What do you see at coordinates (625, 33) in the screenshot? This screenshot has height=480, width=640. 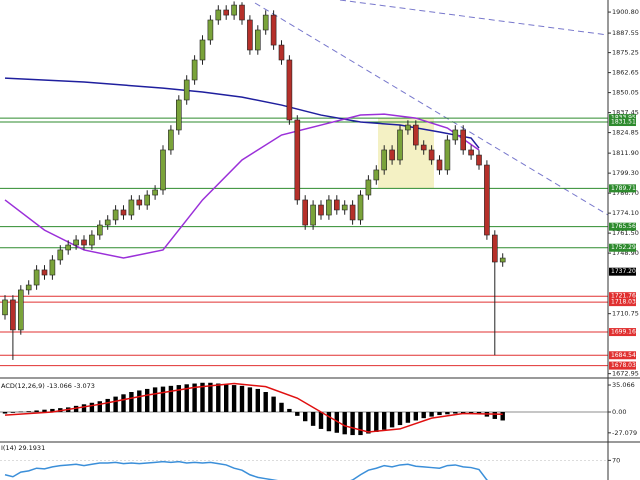 I see `y-tick-label: 1887.55` at bounding box center [625, 33].